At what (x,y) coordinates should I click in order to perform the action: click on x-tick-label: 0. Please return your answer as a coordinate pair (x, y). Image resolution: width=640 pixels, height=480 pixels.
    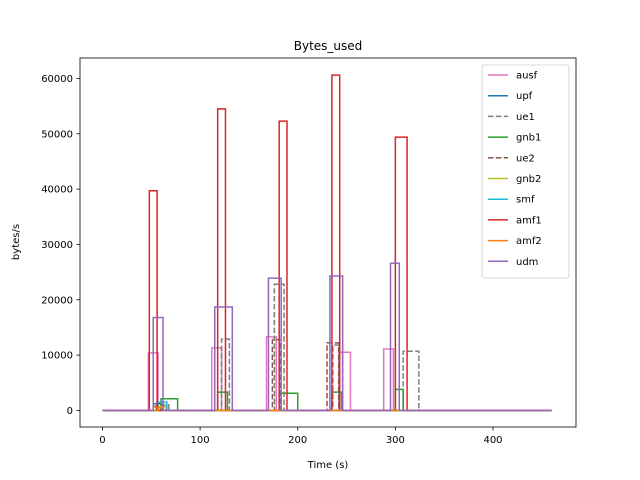
    Looking at the image, I should click on (102, 440).